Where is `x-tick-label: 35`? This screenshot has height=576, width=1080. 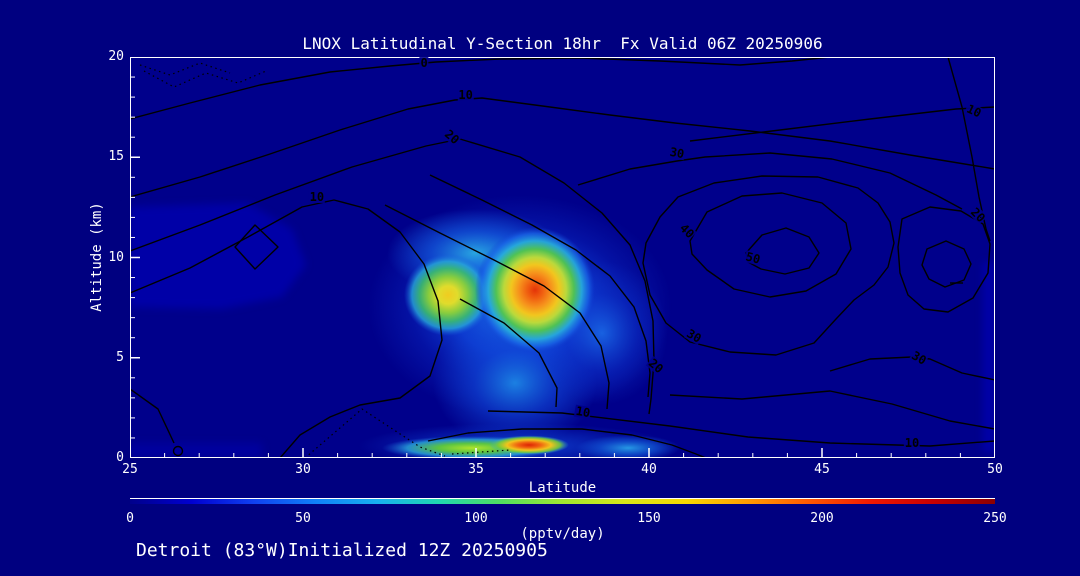
x-tick-label: 35 is located at coordinates (476, 469).